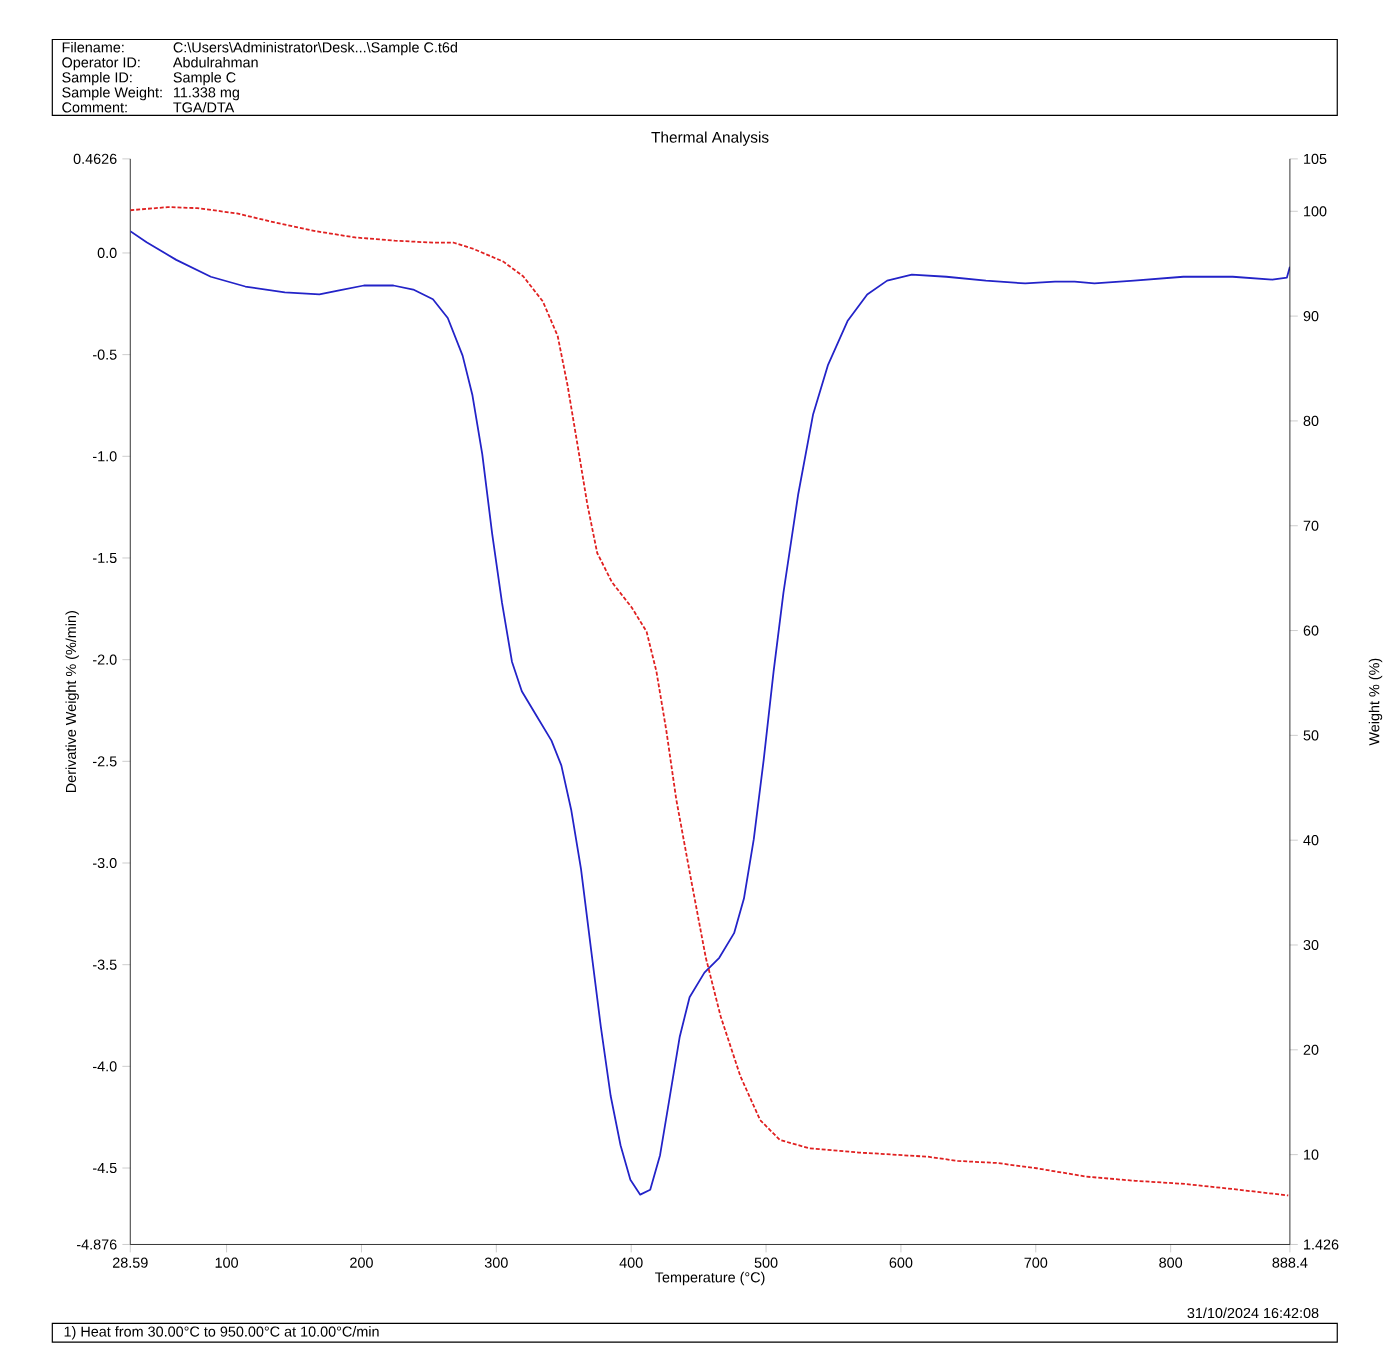 The image size is (1387, 1367). Describe the element at coordinates (710, 138) in the screenshot. I see `chart-title: Thermal Analysis` at that location.